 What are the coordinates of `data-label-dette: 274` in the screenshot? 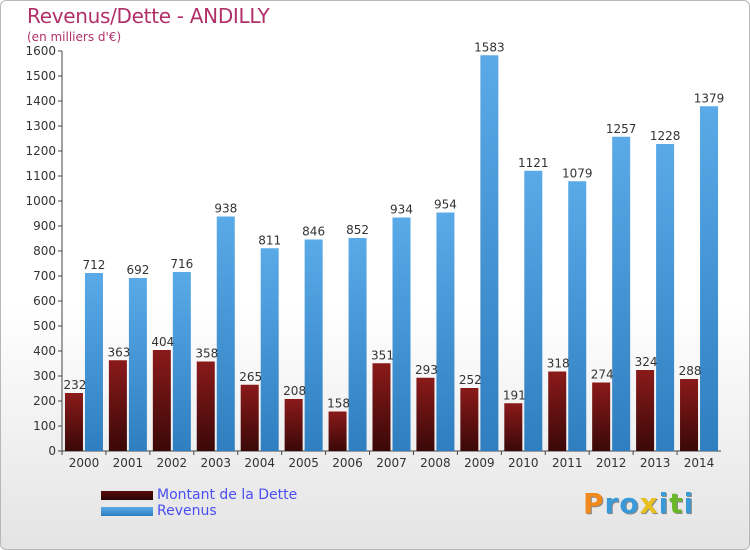 It's located at (602, 375).